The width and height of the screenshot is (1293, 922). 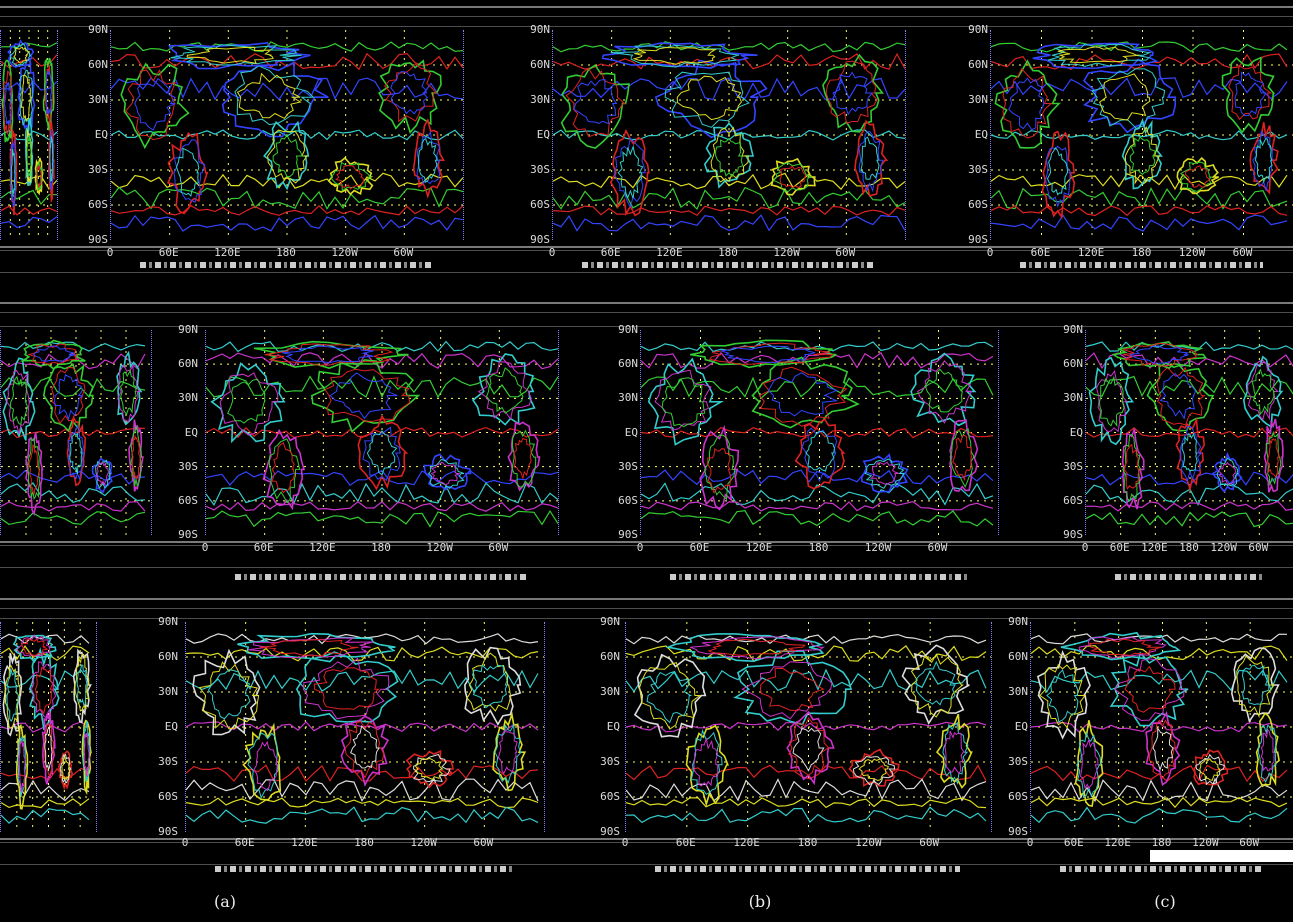 What do you see at coordinates (1221, 856) in the screenshot?
I see `scan-artifact-bar` at bounding box center [1221, 856].